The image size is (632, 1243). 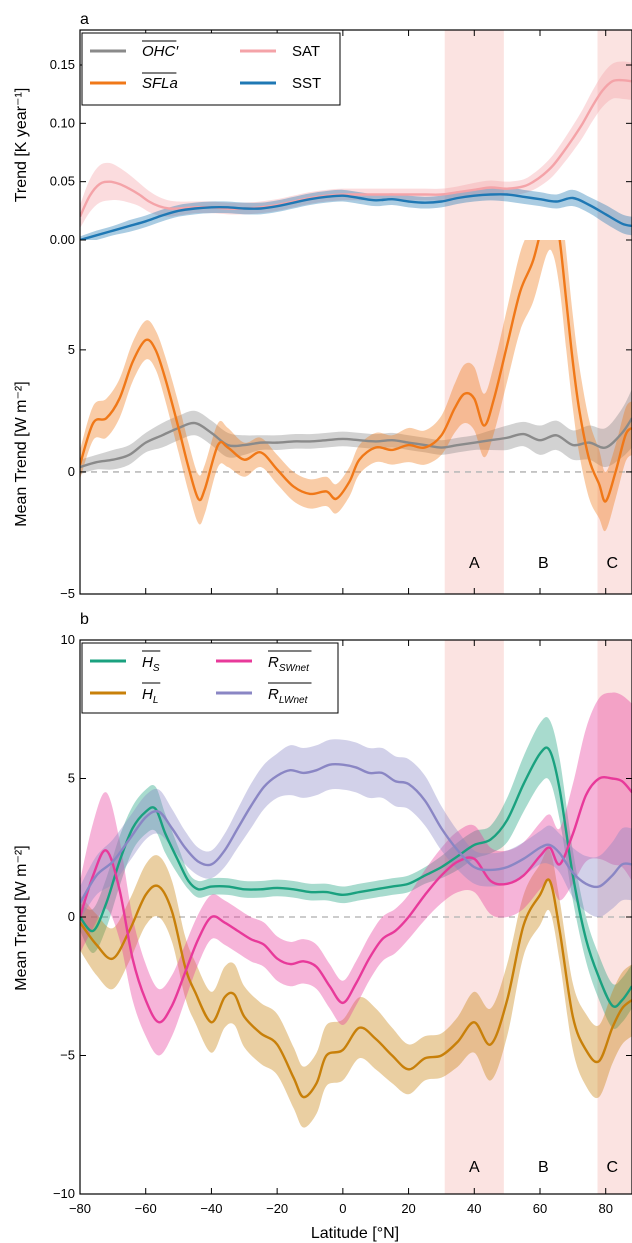 I want to click on ylabel-a-bottom: Mean Trend [W m⁻²], so click(x=21, y=453).